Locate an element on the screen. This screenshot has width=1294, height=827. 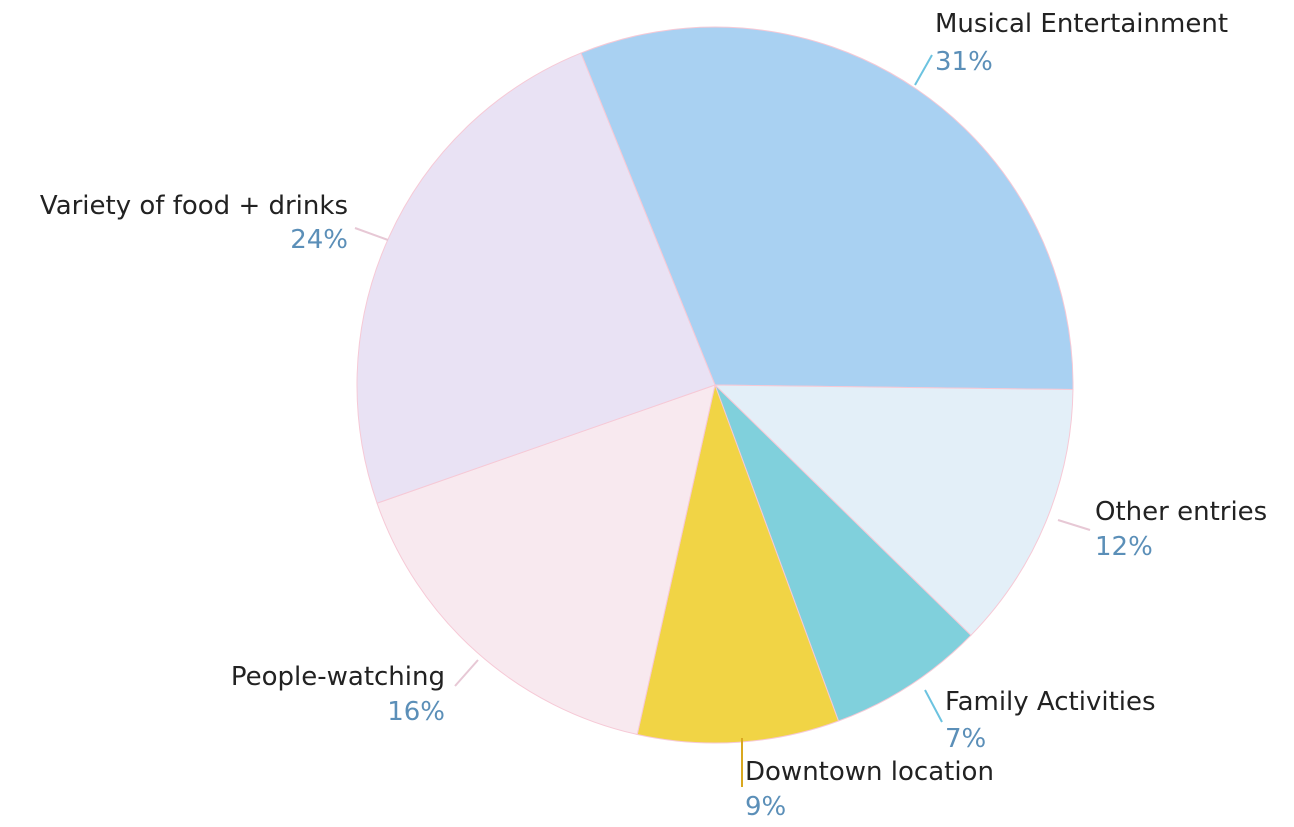
slice-label: People-watching is located at coordinates (338, 677).